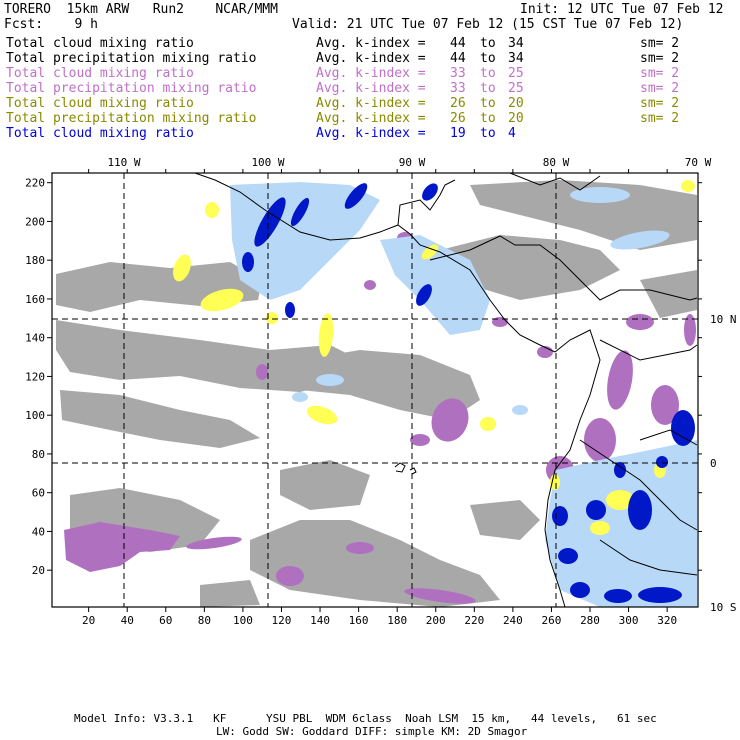  I want to click on latitude-label: 0, so click(713, 463).